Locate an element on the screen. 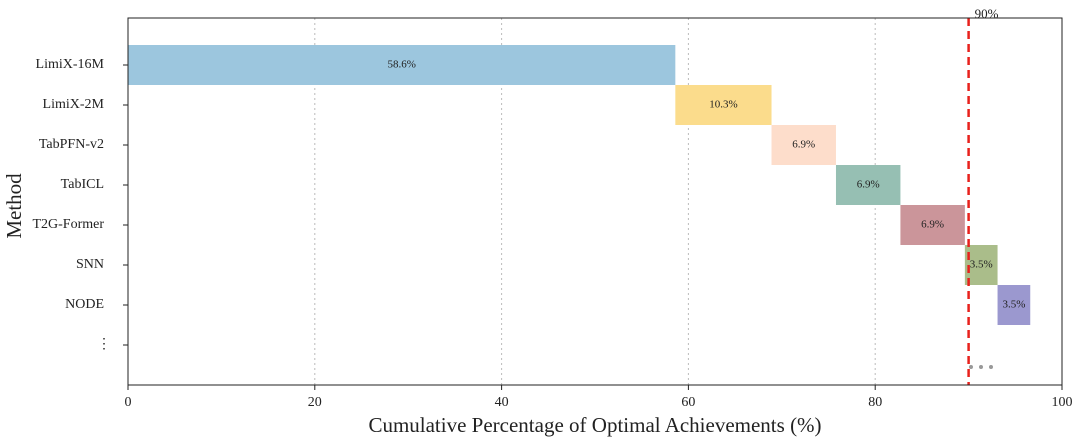 This screenshot has width=1080, height=445. x-tick-label: 80 is located at coordinates (875, 402).